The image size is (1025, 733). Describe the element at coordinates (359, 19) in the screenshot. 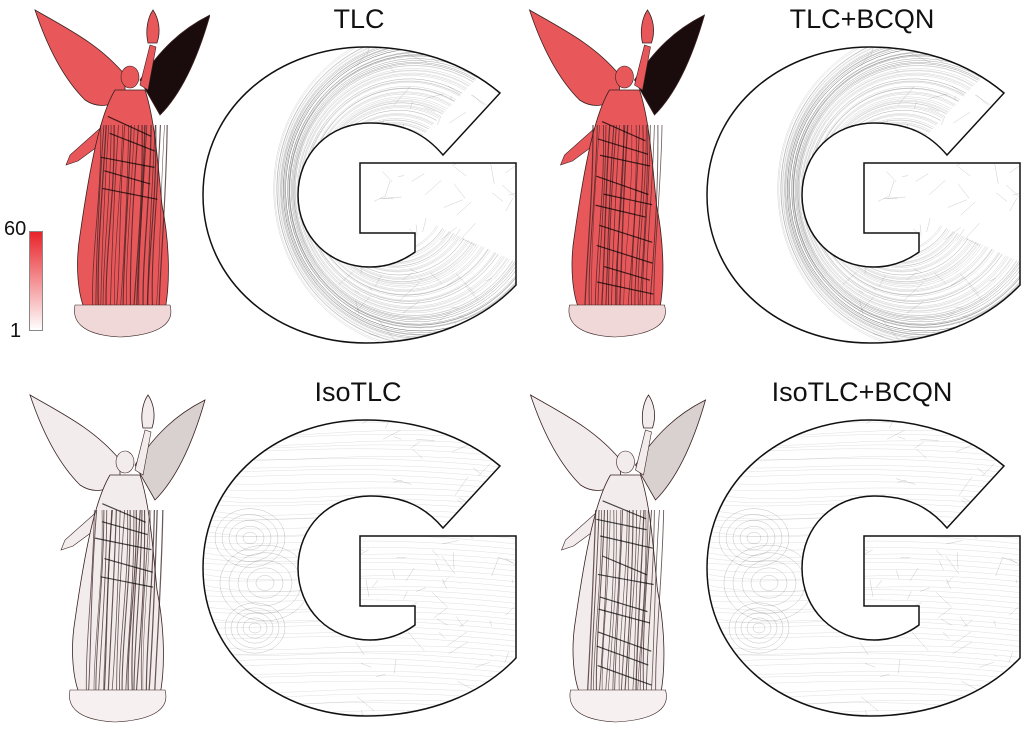

I see `title-tlc: TLC` at that location.